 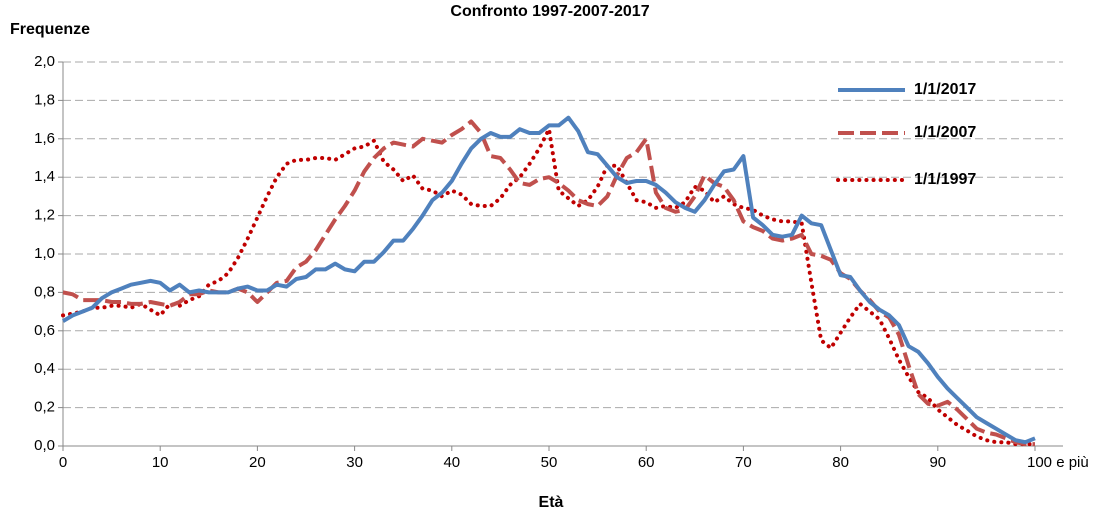 I want to click on chart-title: Confronto 1997-2007-2017, so click(x=549, y=11).